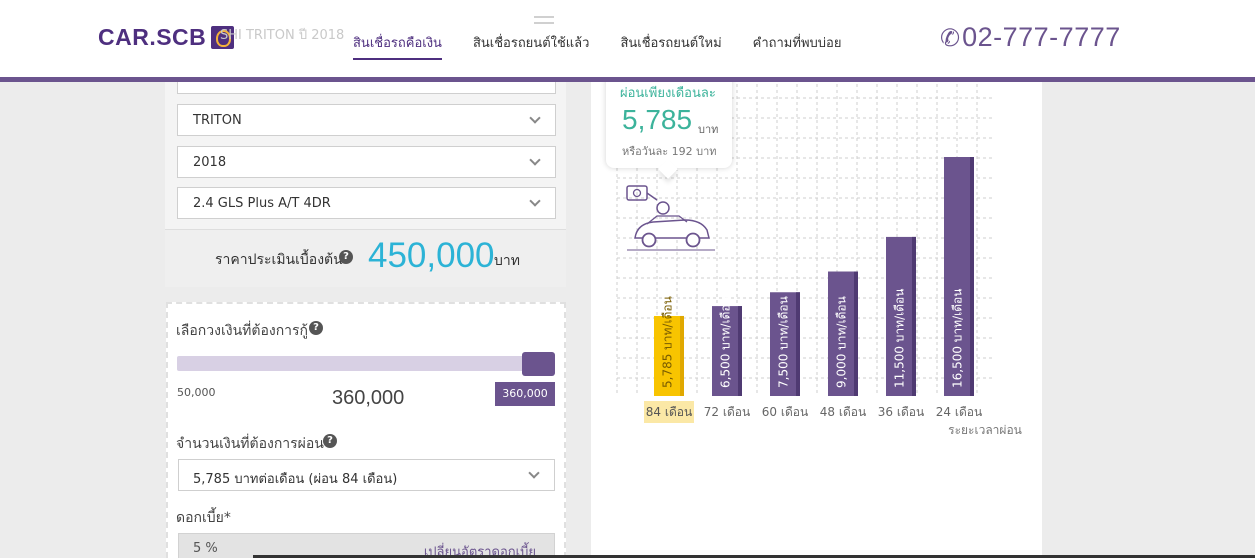 This screenshot has height=558, width=1255. Describe the element at coordinates (262, 203) in the screenshot. I see `submodel-select-value: 2.4 GLS Plus A/T 4DR` at that location.